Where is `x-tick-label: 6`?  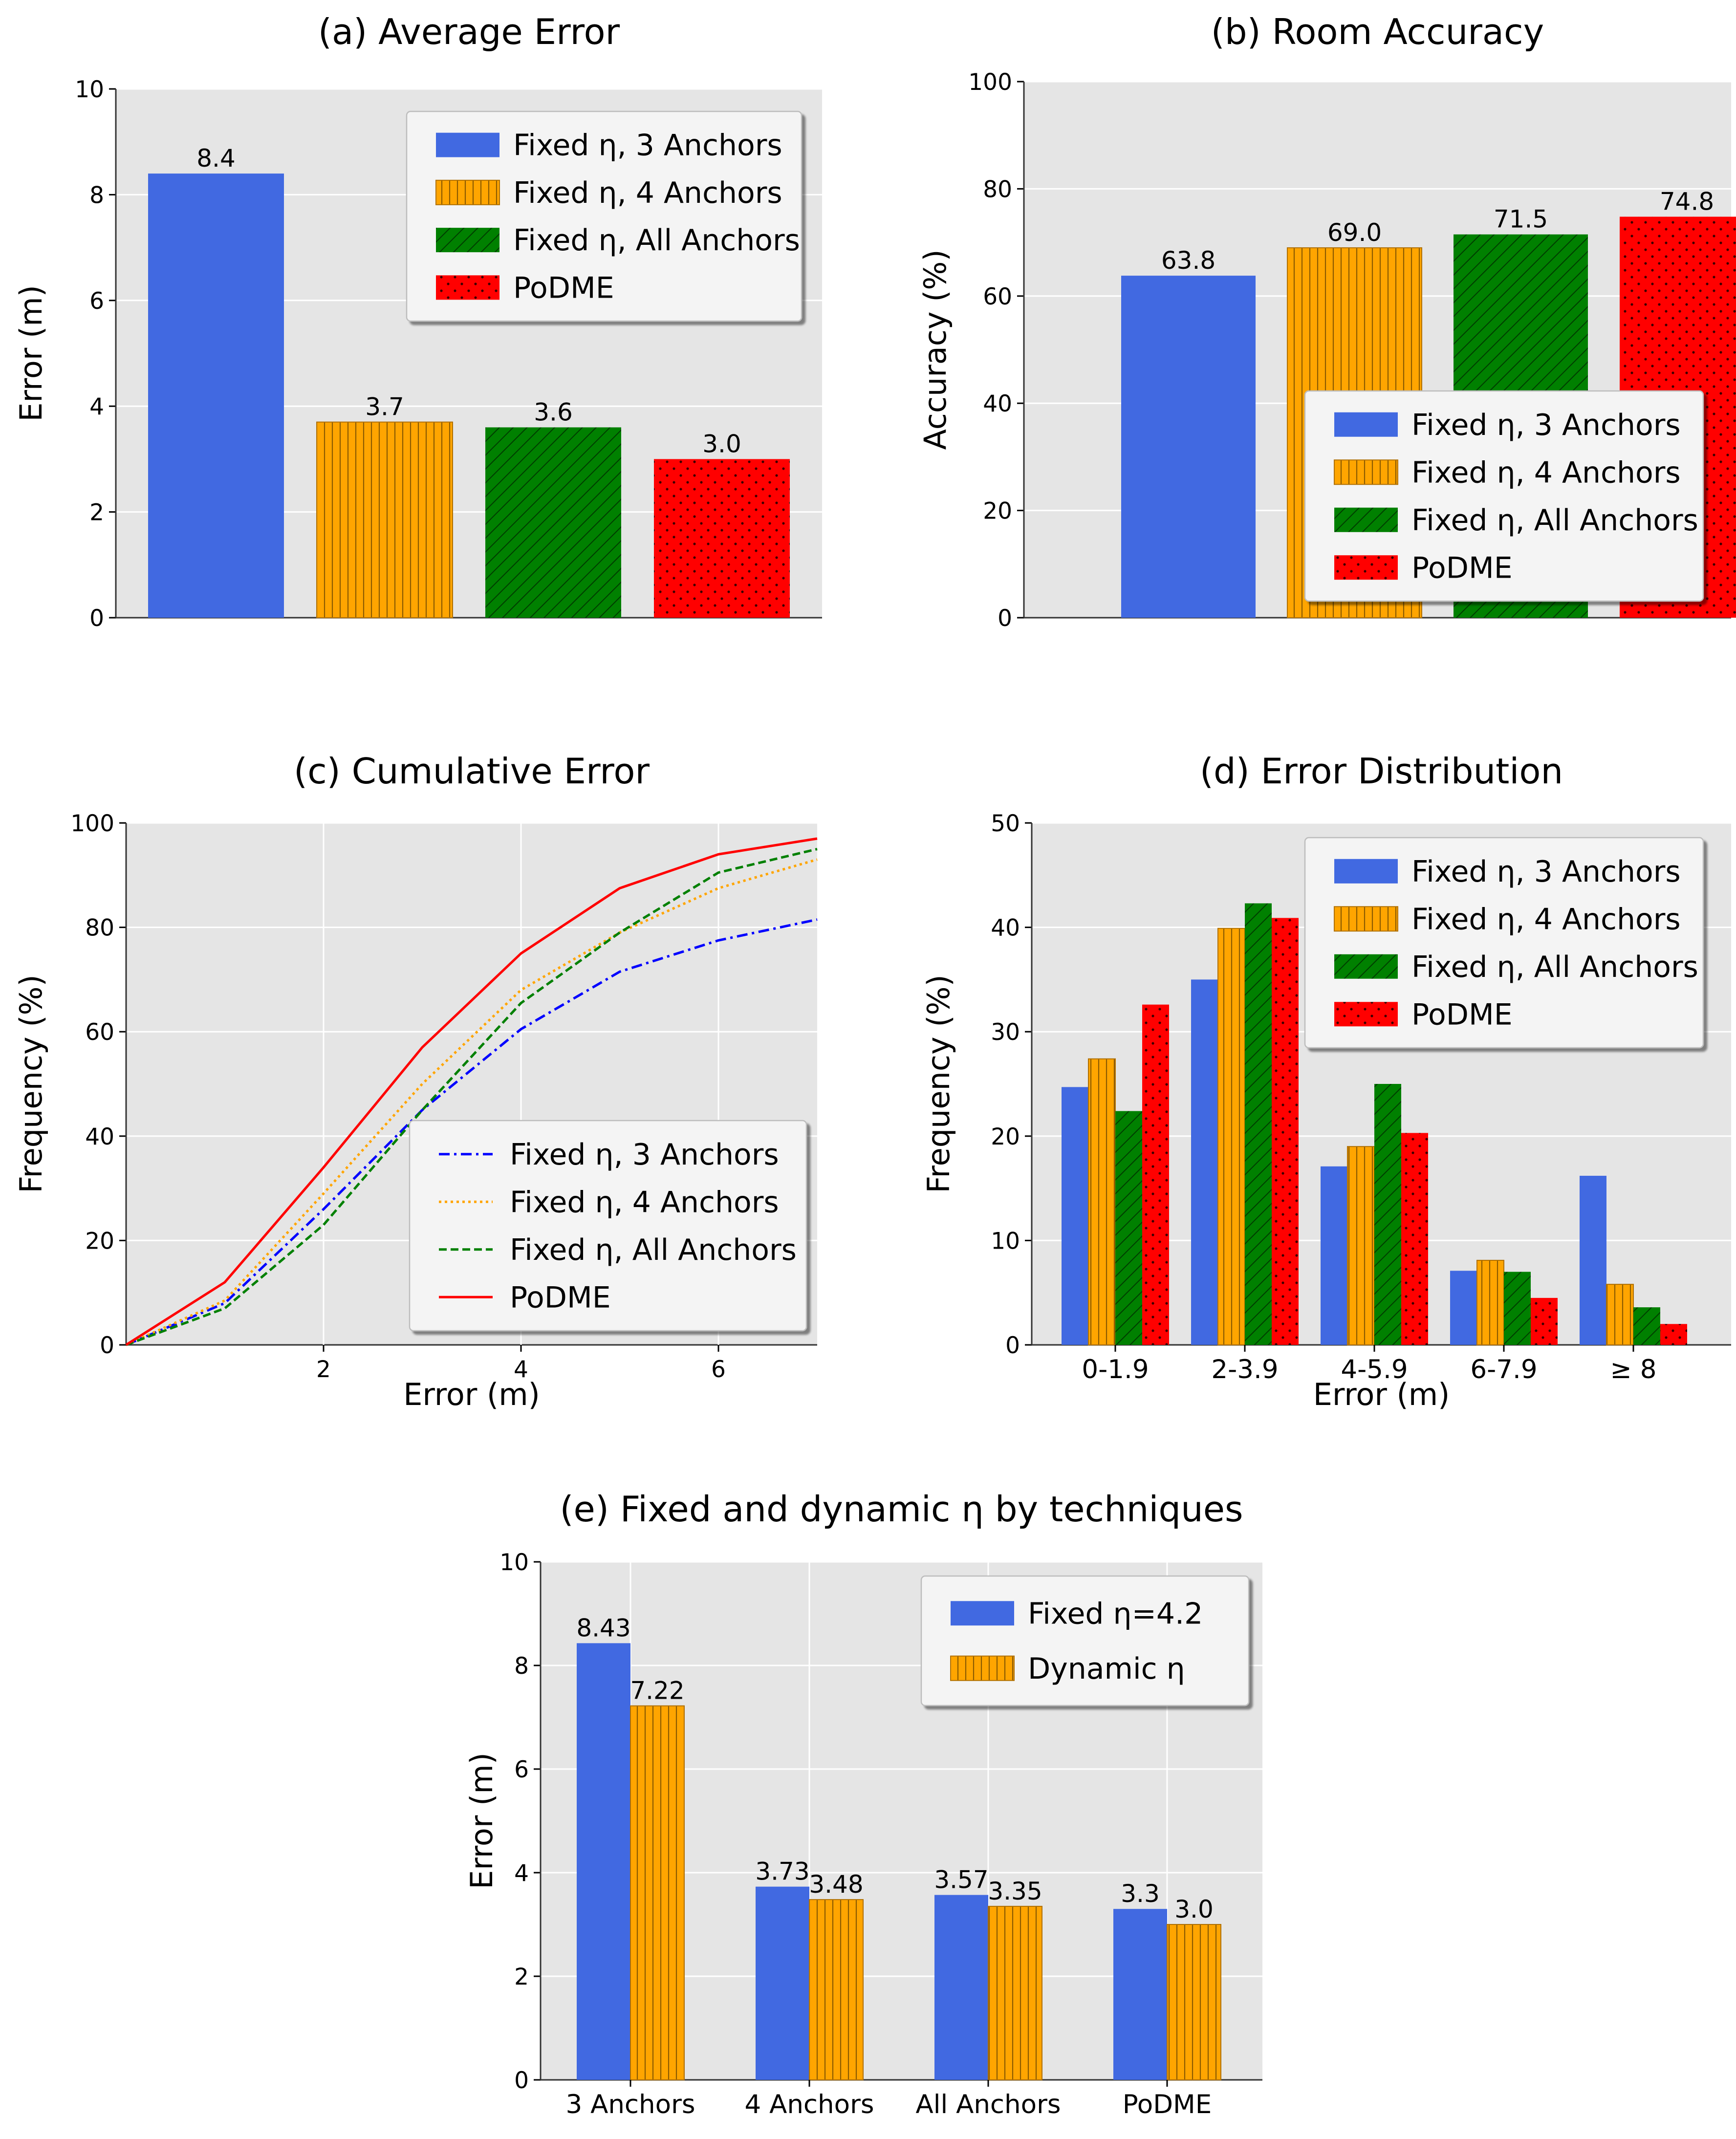
x-tick-label: 6 is located at coordinates (718, 1369).